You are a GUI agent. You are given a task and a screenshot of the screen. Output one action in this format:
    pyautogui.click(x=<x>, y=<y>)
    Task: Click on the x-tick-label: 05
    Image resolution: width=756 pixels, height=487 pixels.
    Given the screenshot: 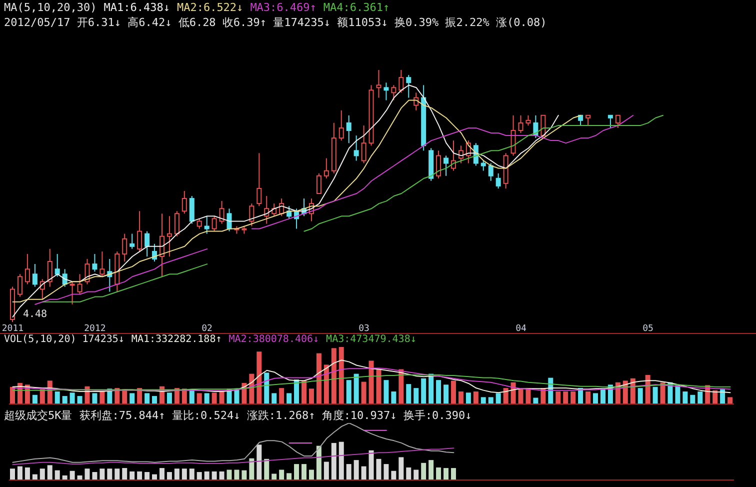 What is the action you would take?
    pyautogui.click(x=648, y=329)
    